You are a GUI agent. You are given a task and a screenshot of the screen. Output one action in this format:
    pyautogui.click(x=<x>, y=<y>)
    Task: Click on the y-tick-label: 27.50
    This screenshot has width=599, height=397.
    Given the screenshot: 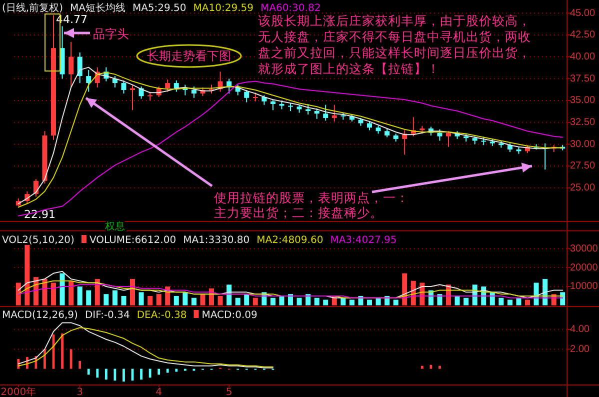 What is the action you would take?
    pyautogui.click(x=583, y=166)
    